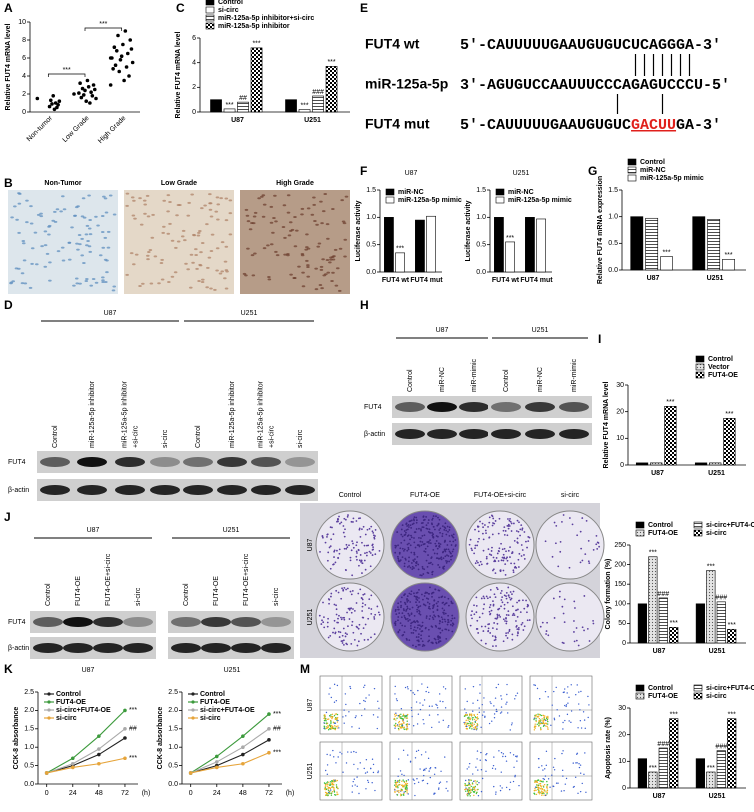 This screenshot has height=812, width=754. I want to click on y-tick-label: 0, so click(194, 112).